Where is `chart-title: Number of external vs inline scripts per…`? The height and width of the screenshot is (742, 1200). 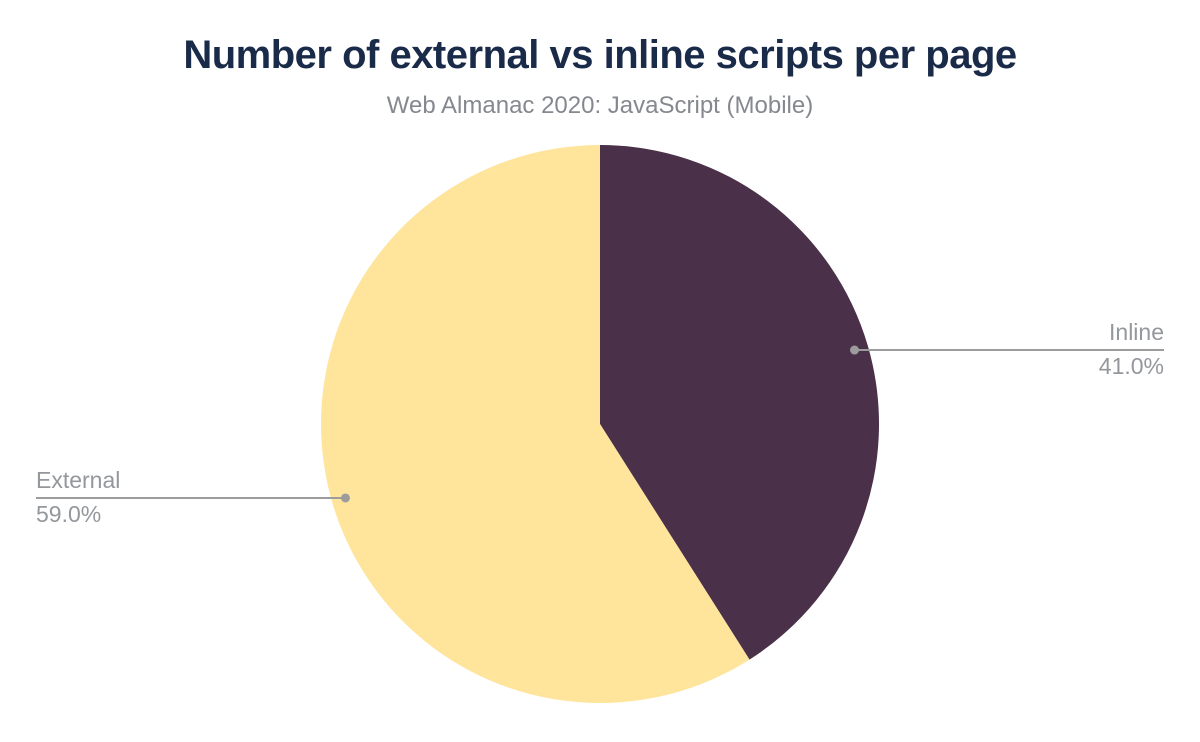
chart-title: Number of external vs inline scripts per… is located at coordinates (600, 55).